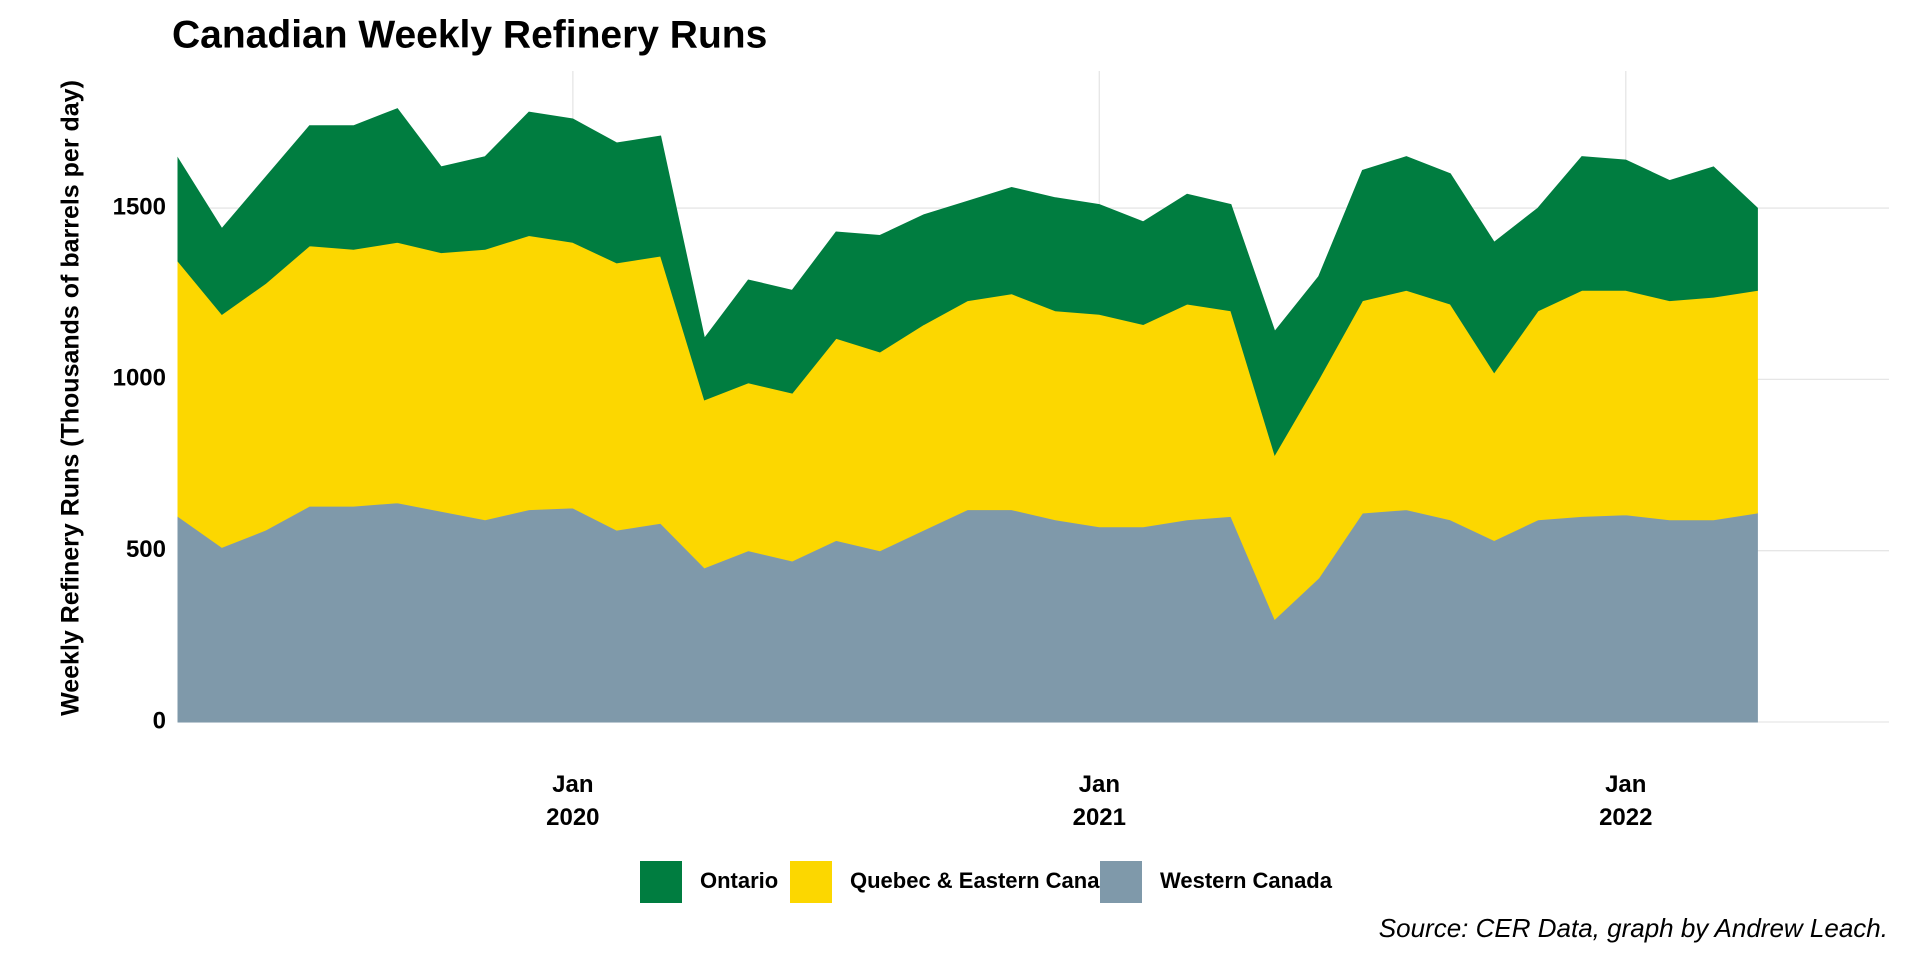  What do you see at coordinates (139, 378) in the screenshot?
I see `y-tick-label: 1000` at bounding box center [139, 378].